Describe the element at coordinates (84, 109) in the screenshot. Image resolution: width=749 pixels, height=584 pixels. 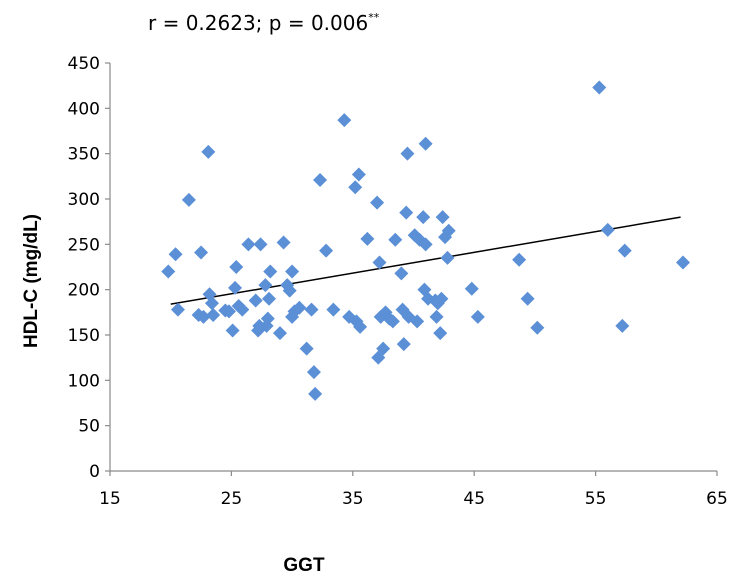
I see `y-tick-label: 400` at that location.